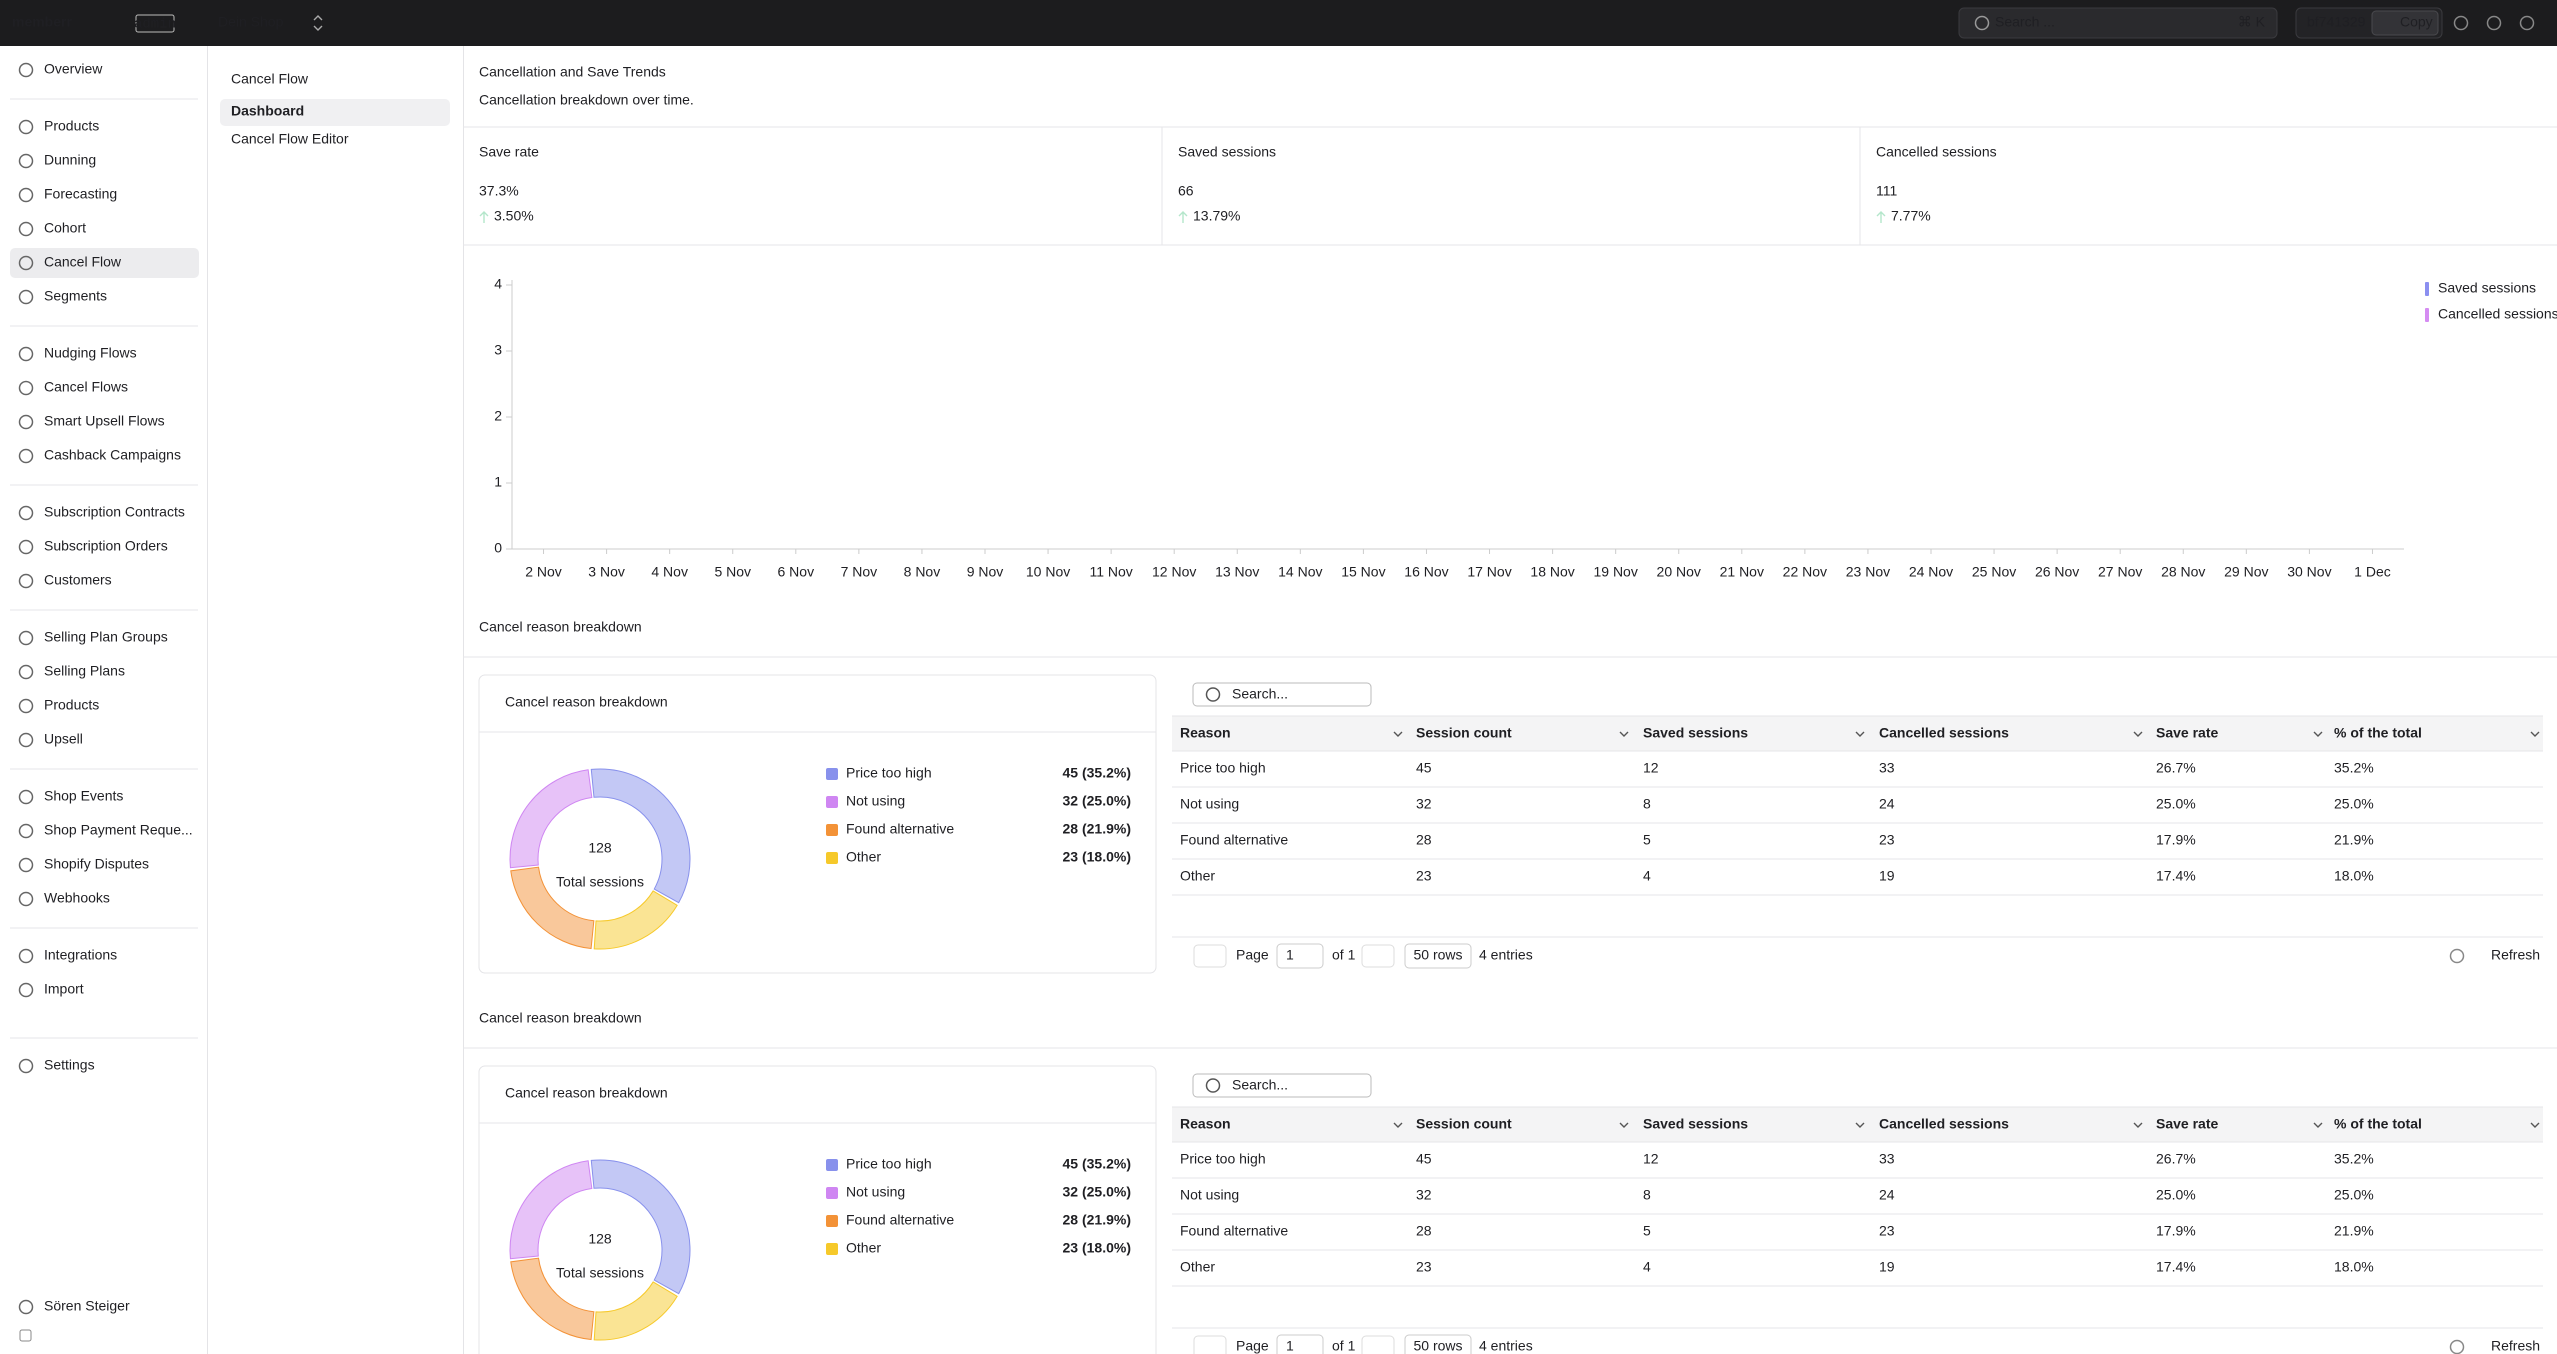 Image resolution: width=2557 pixels, height=1354 pixels. I want to click on legend-label: Saved sessions, so click(2487, 288).